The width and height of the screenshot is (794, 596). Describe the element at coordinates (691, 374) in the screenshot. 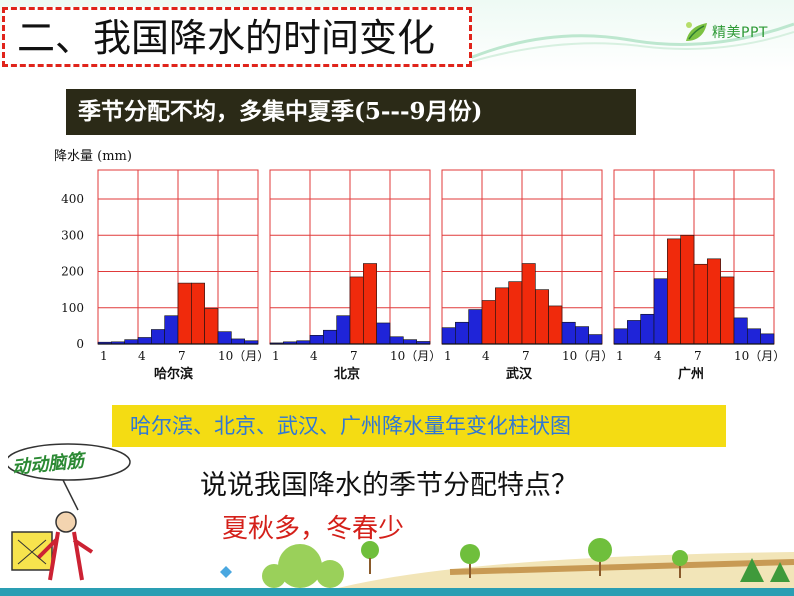

I see `station-label: 广州` at that location.